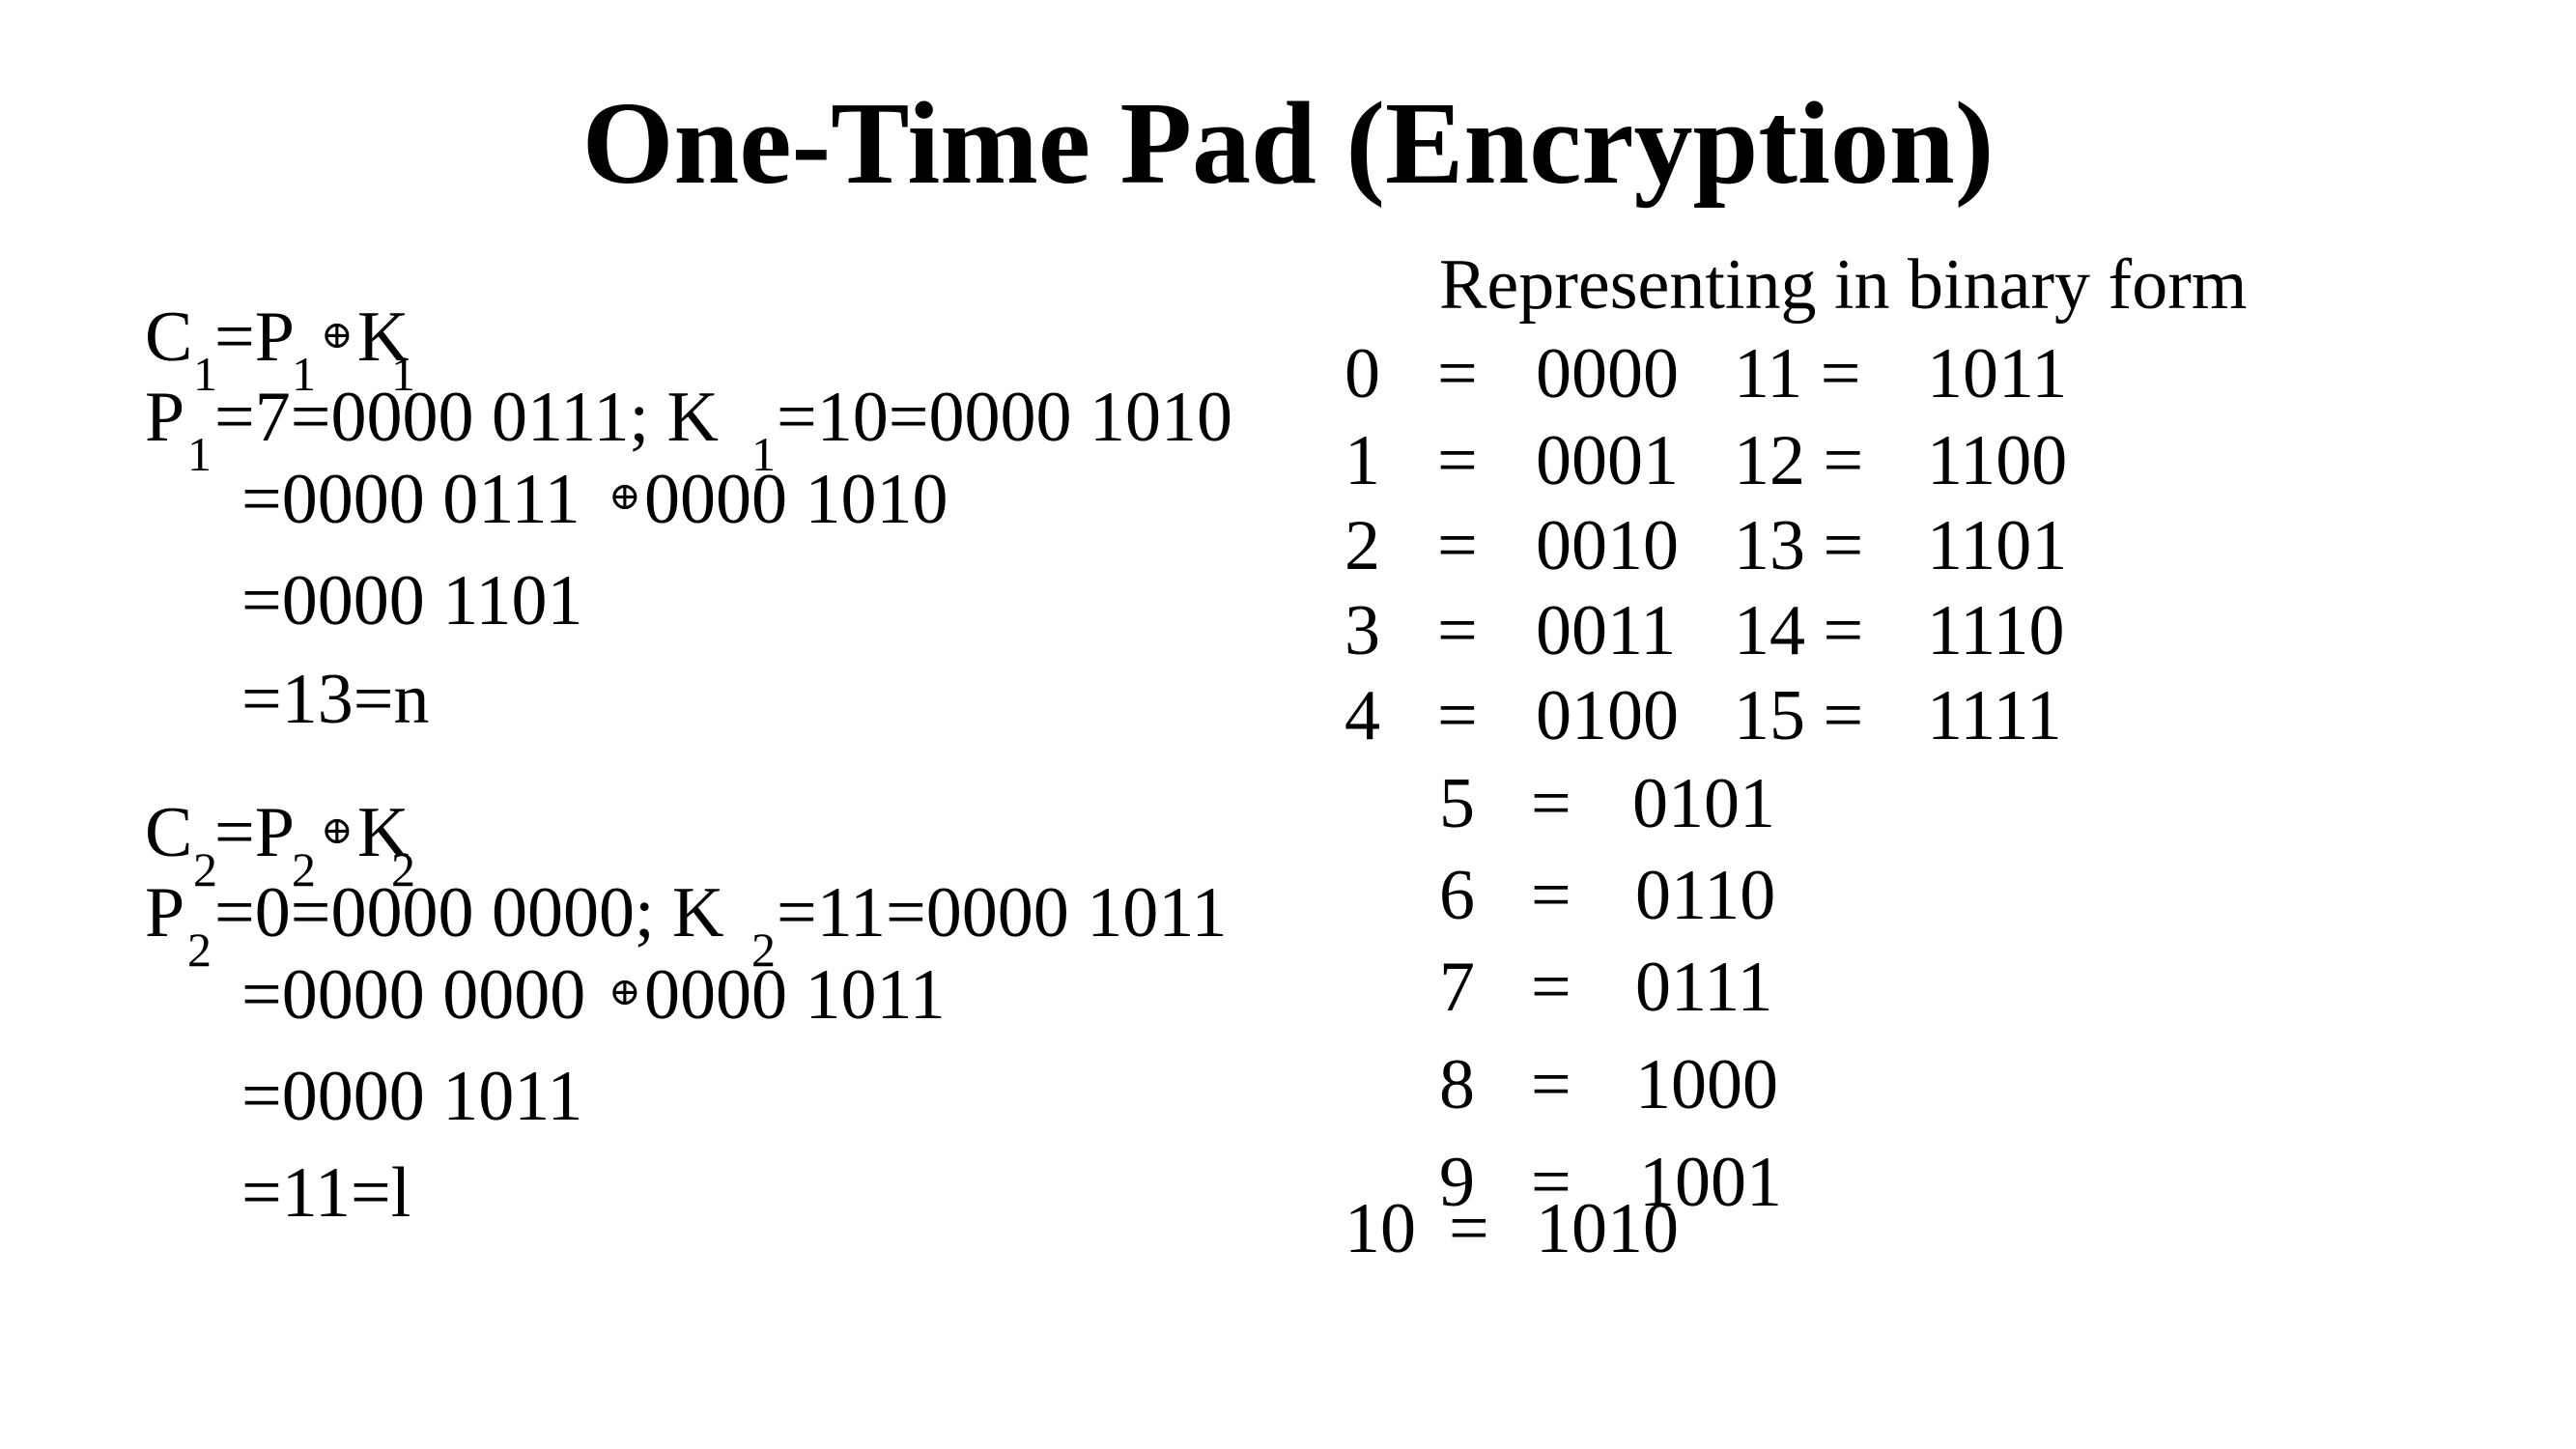  I want to click on binary-value: 0111, so click(1704, 987).